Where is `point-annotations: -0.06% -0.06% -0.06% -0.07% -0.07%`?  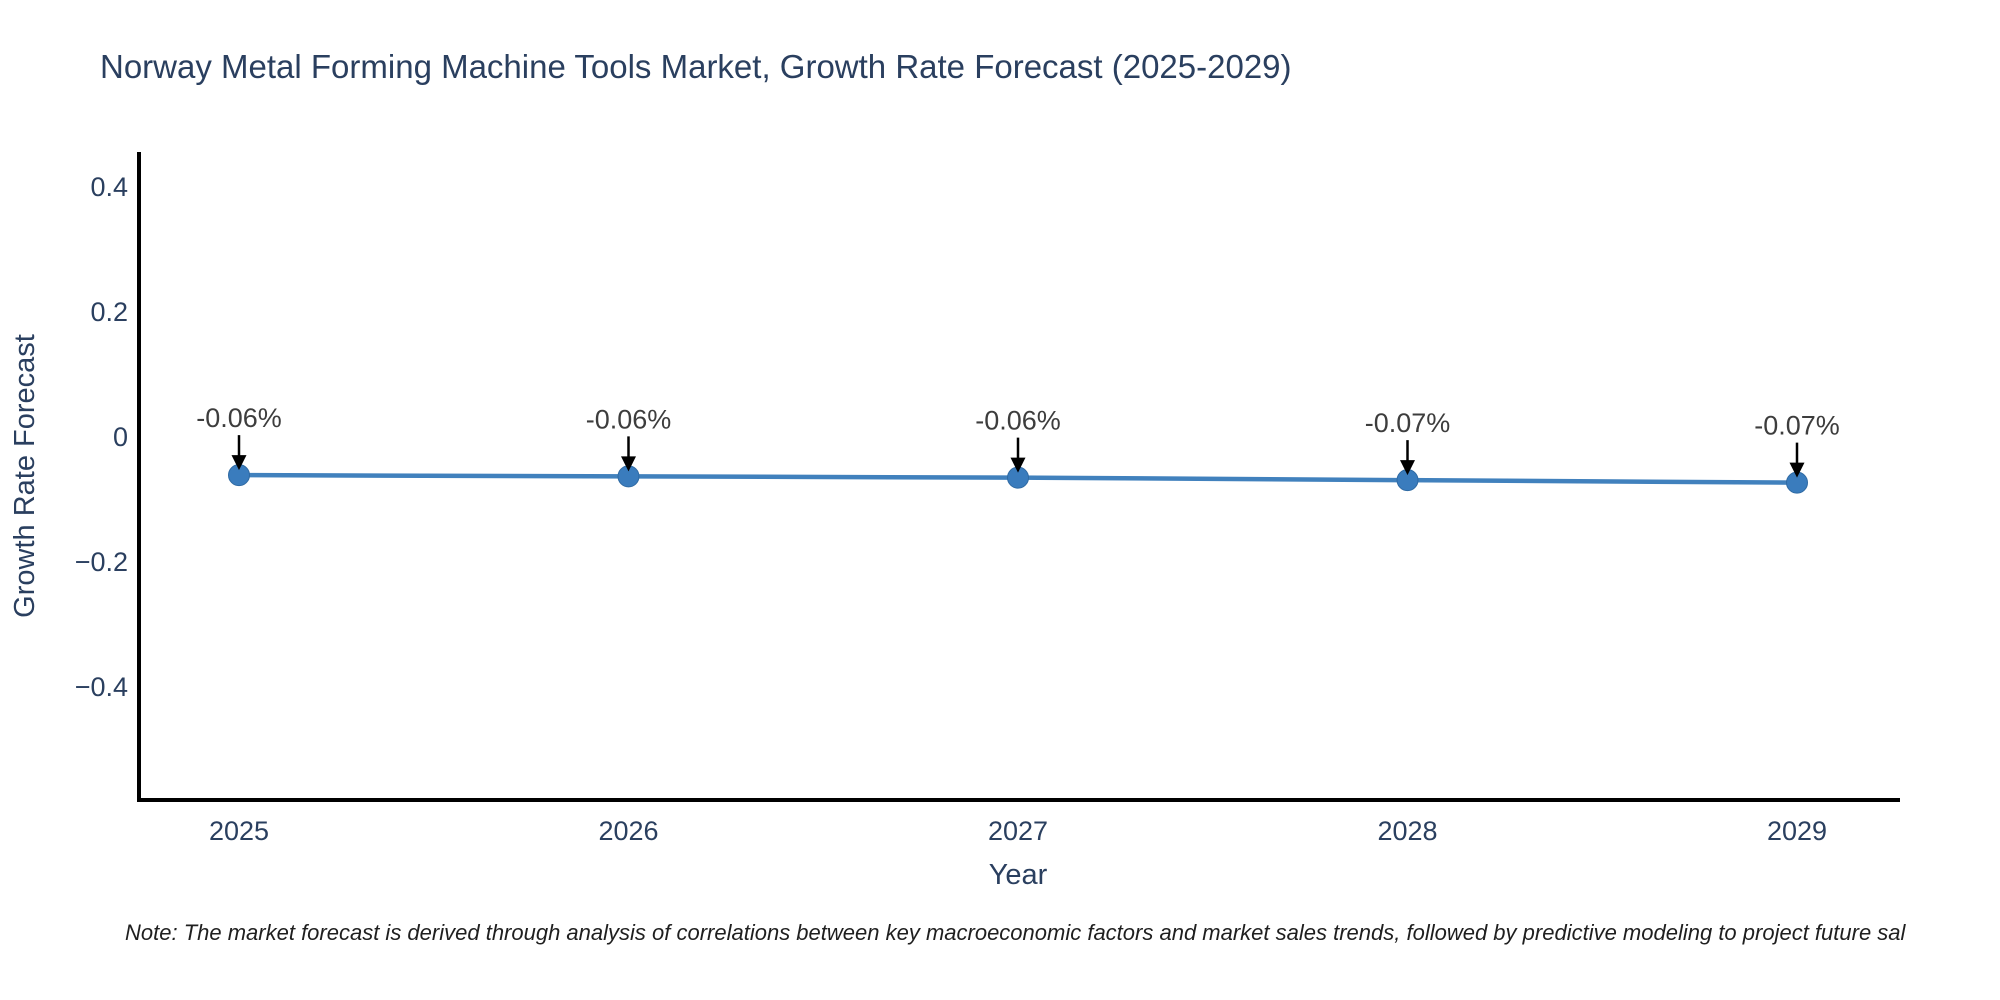
point-annotations: -0.06% -0.06% -0.06% -0.07% -0.07% is located at coordinates (1018, 440).